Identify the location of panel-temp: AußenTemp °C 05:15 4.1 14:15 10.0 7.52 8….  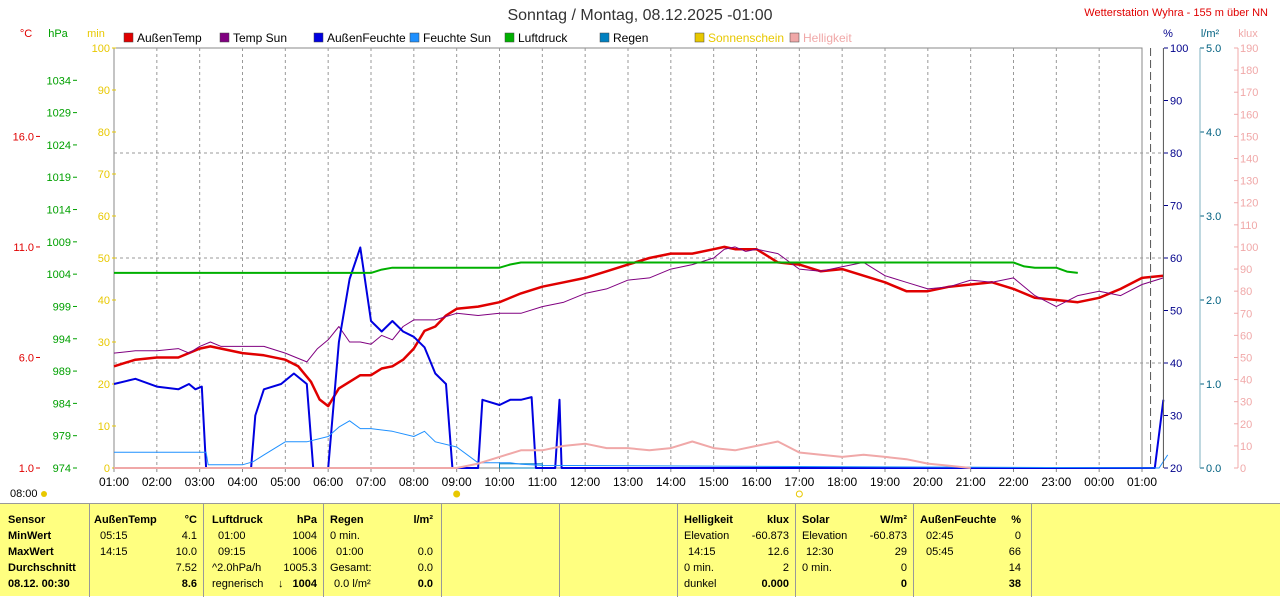
(147, 550).